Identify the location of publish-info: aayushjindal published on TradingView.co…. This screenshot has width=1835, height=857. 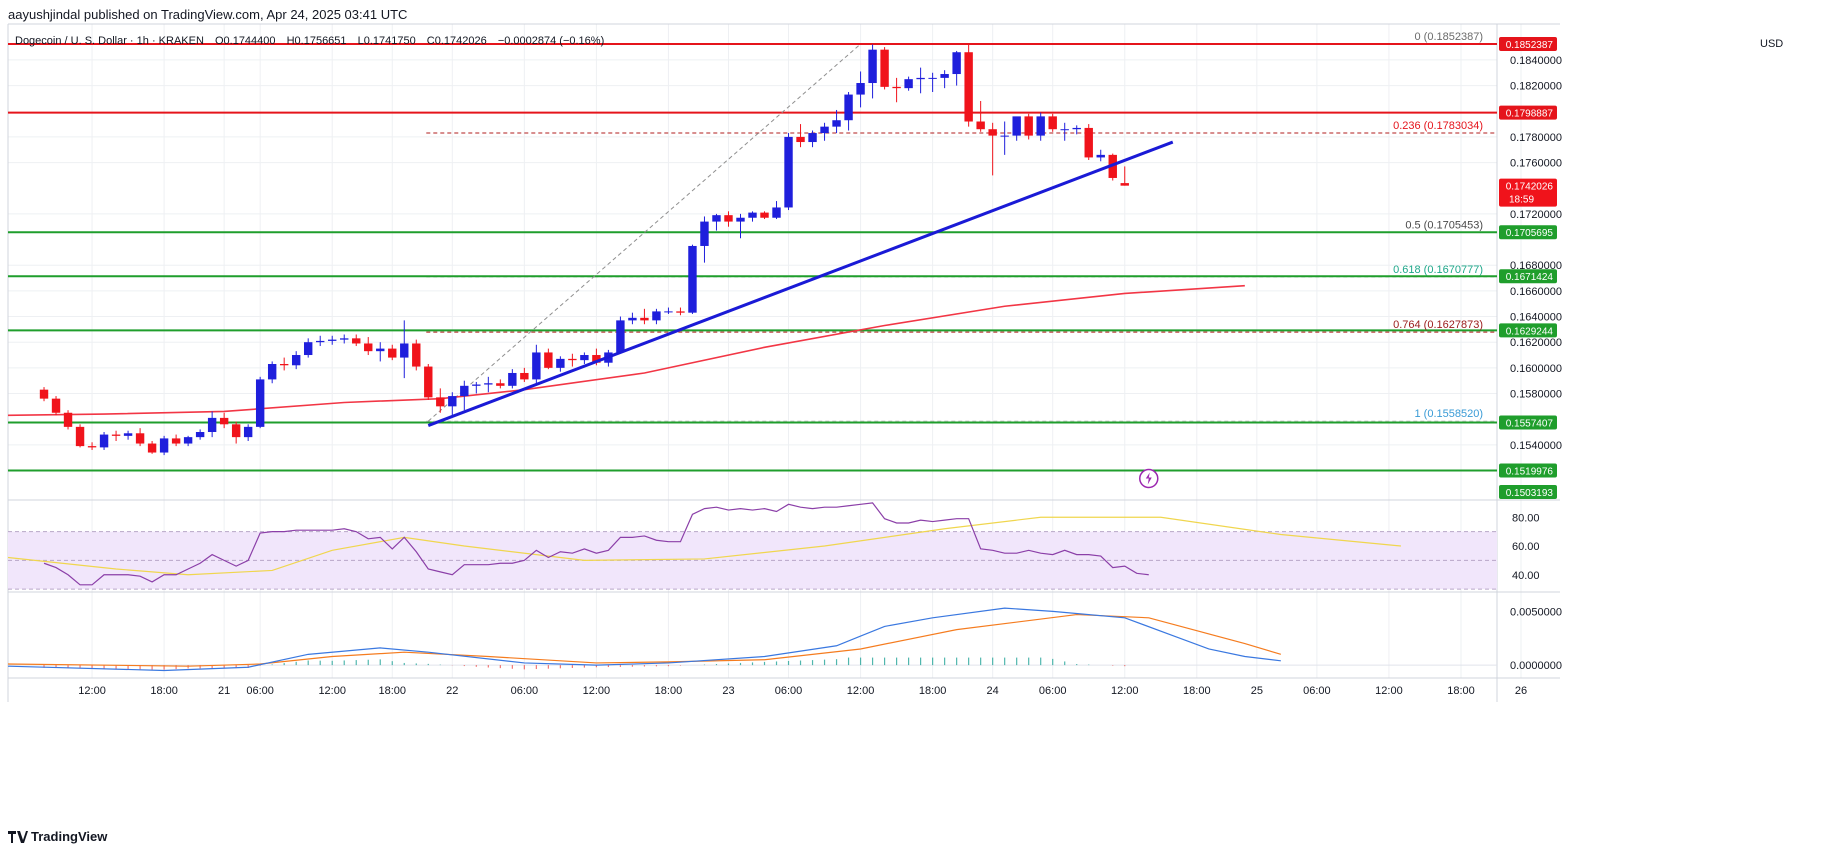
(208, 14).